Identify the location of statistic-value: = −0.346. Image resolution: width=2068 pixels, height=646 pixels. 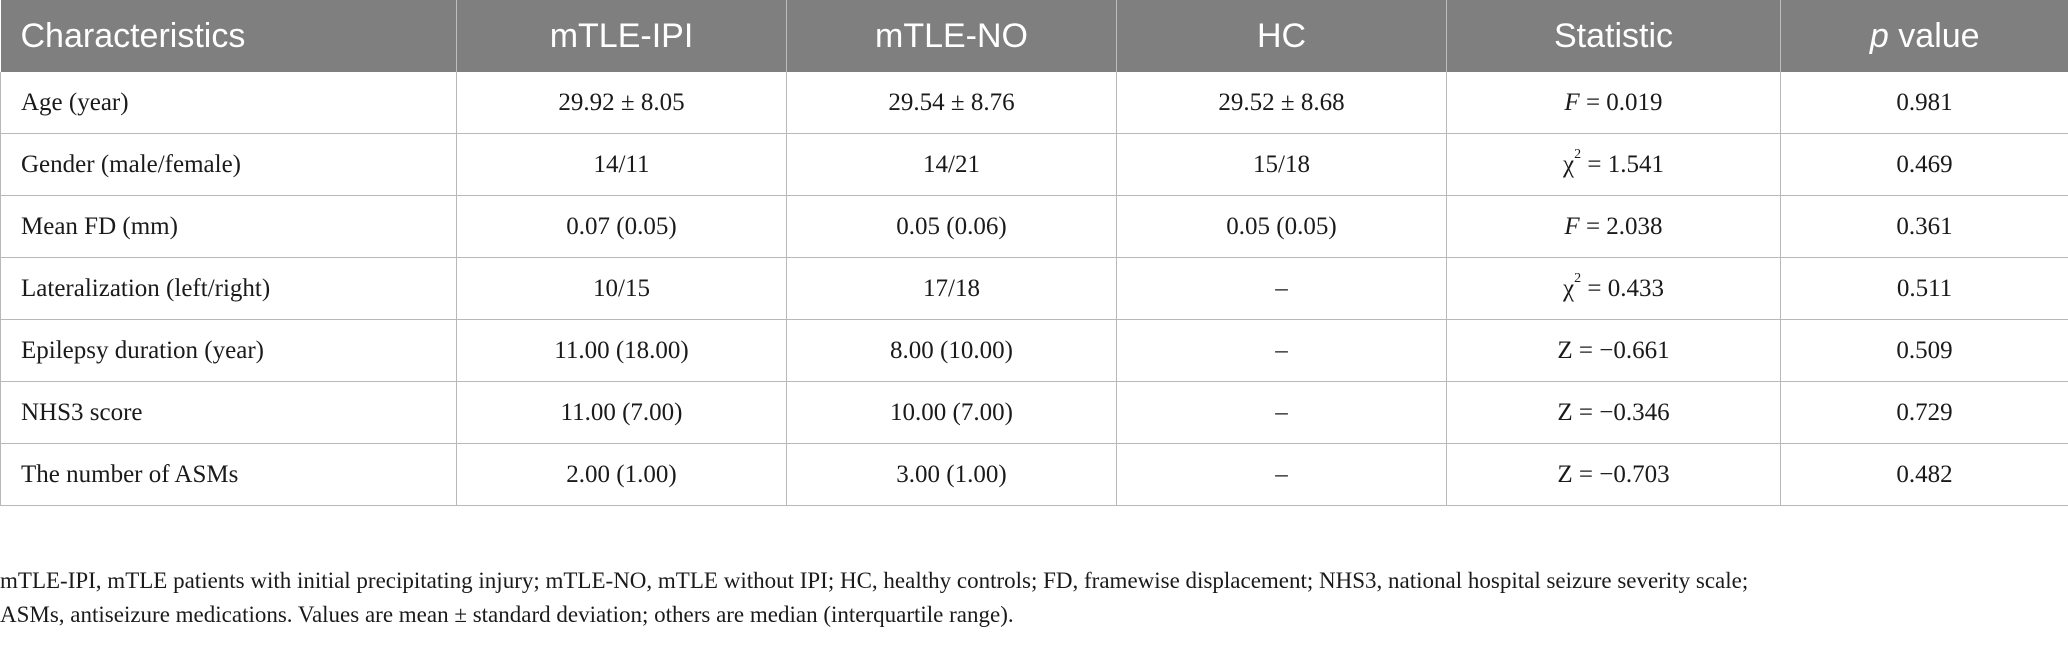
(1621, 412).